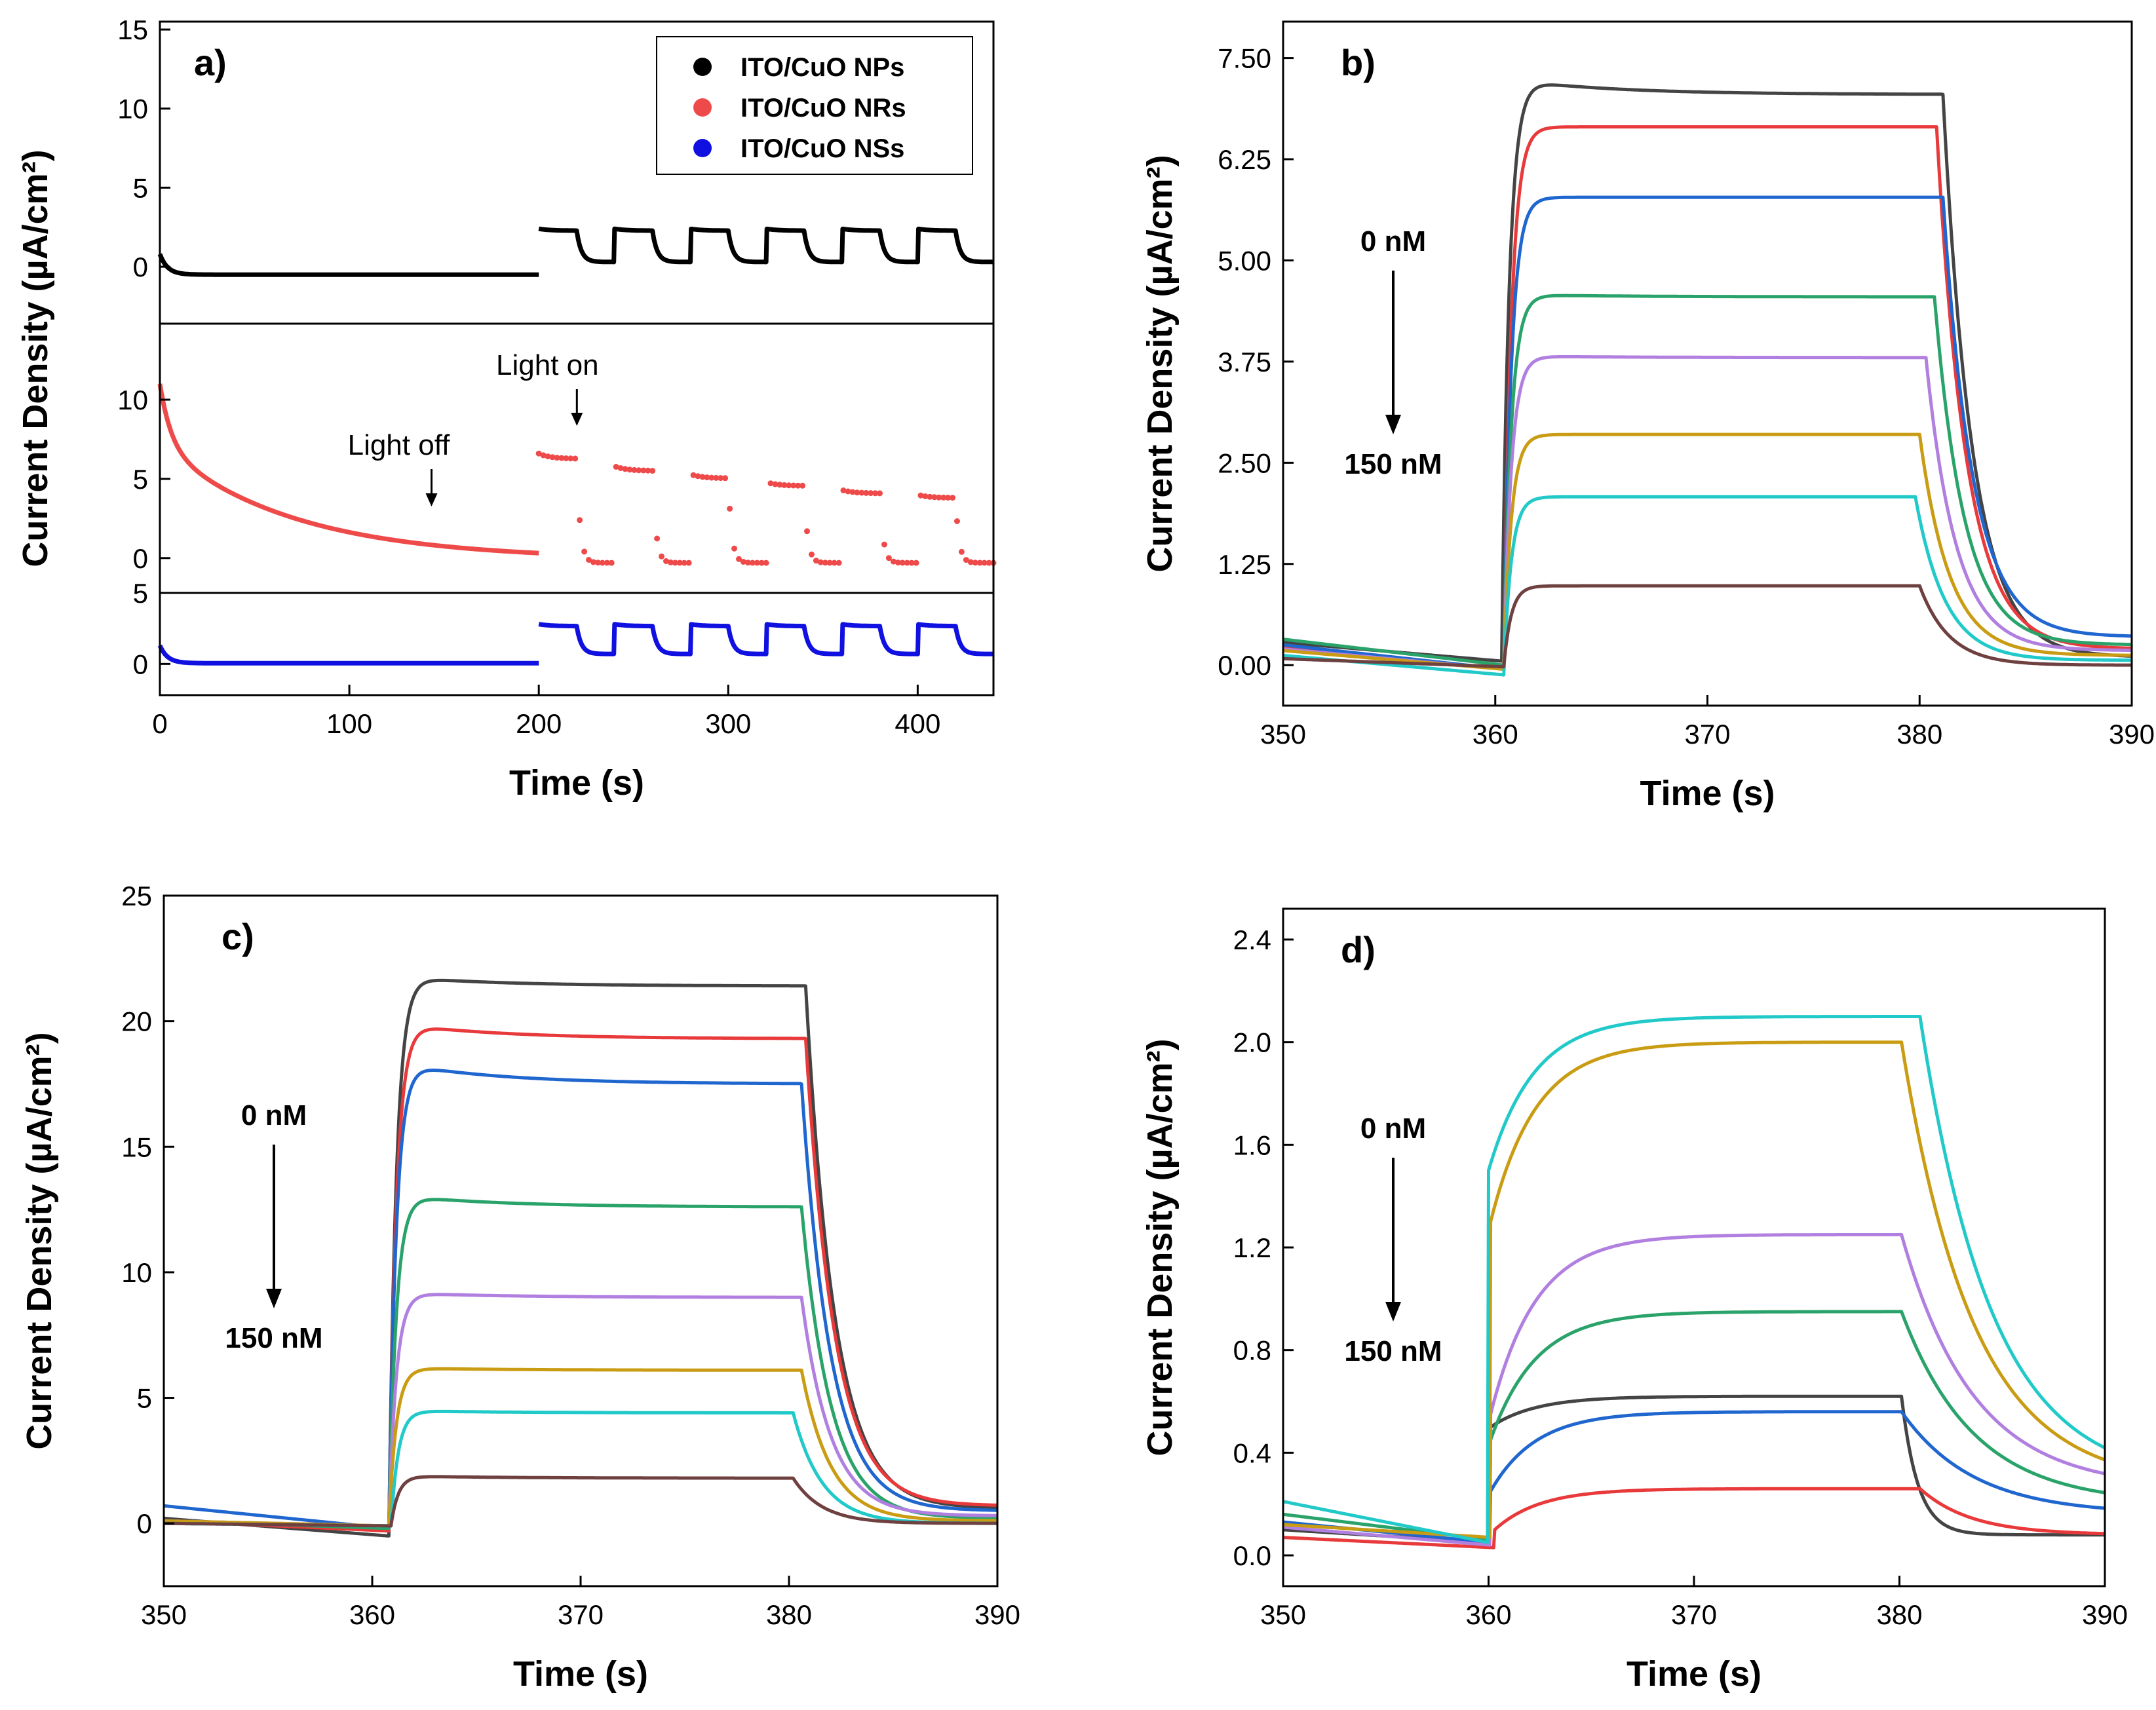 This screenshot has width=2156, height=1710. I want to click on x-tick-label: 100, so click(349, 723).